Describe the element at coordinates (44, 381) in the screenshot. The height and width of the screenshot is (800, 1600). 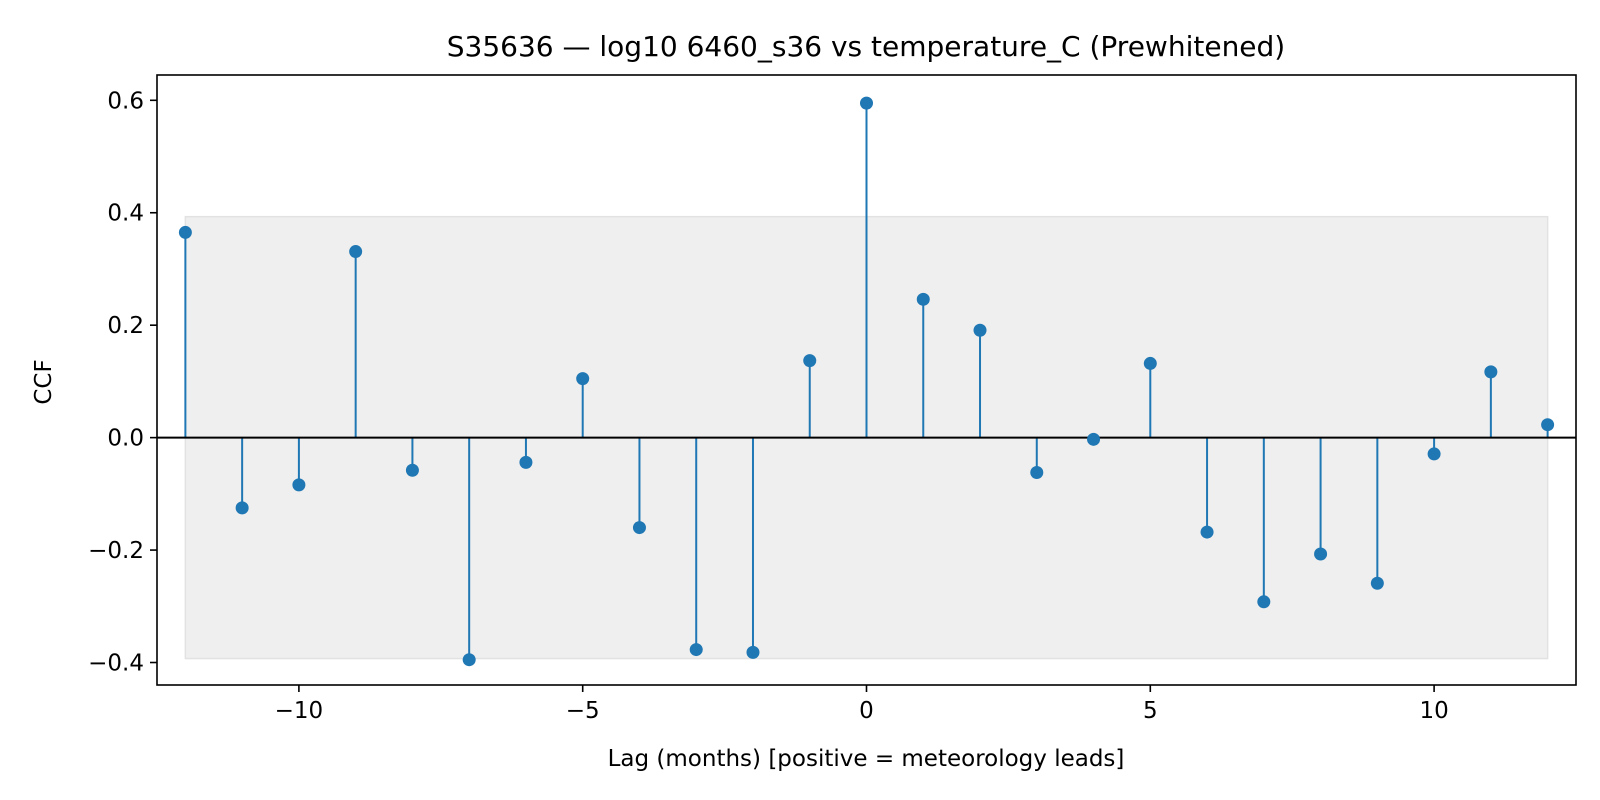
I see `y-axis-label: CCF` at that location.